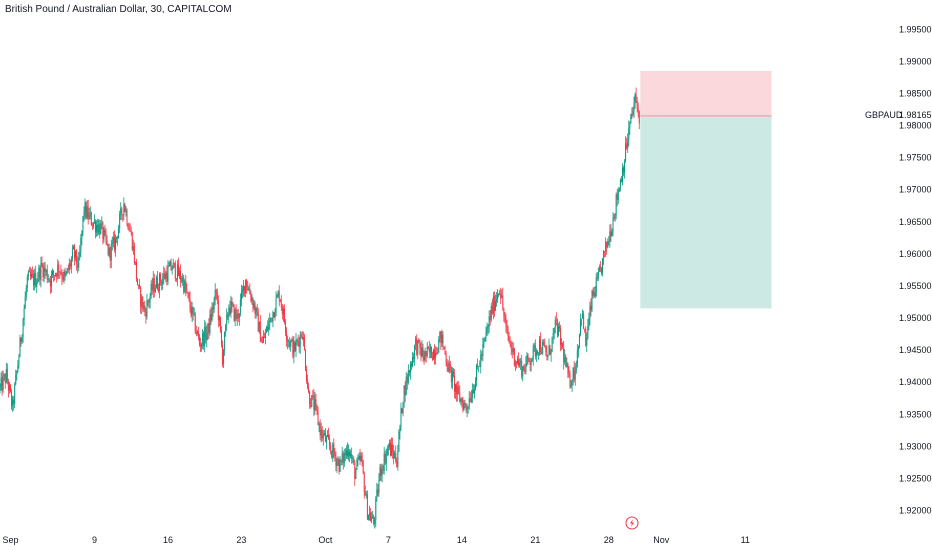 The width and height of the screenshot is (932, 550). Describe the element at coordinates (632, 523) in the screenshot. I see `lightning-icon` at that location.